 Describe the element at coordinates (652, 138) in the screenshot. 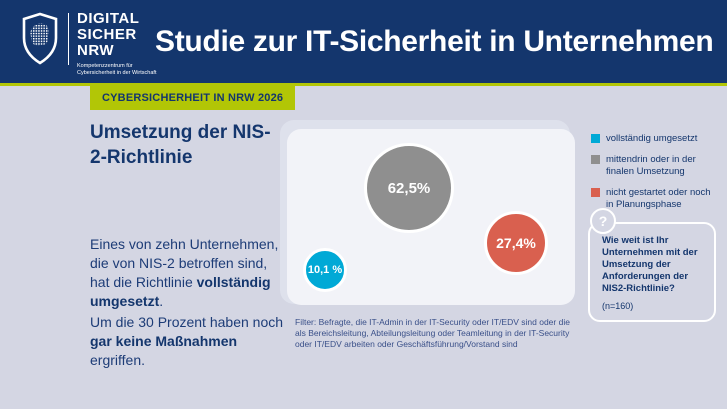

I see `legend-label: vollständig umgesetzt` at that location.